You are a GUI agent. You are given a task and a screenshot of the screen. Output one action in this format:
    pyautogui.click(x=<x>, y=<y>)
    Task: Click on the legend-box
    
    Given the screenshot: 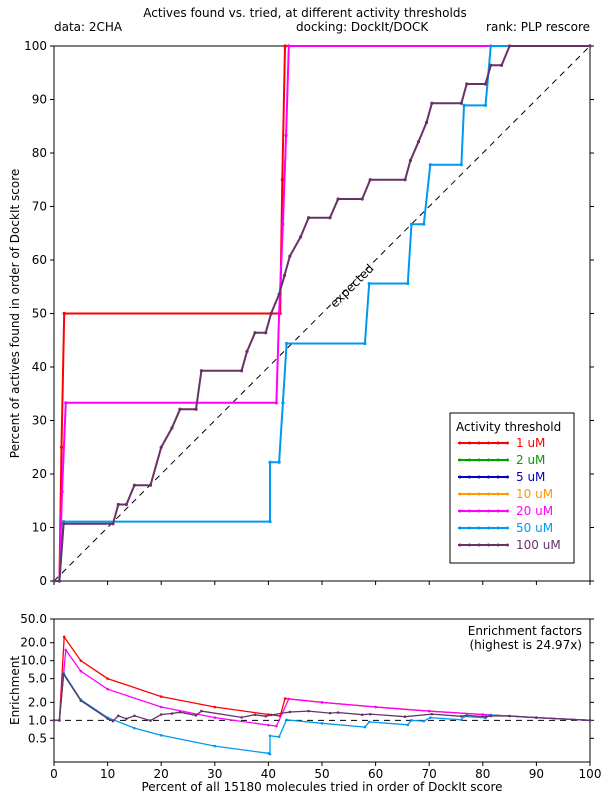 What is the action you would take?
    pyautogui.click(x=512, y=488)
    